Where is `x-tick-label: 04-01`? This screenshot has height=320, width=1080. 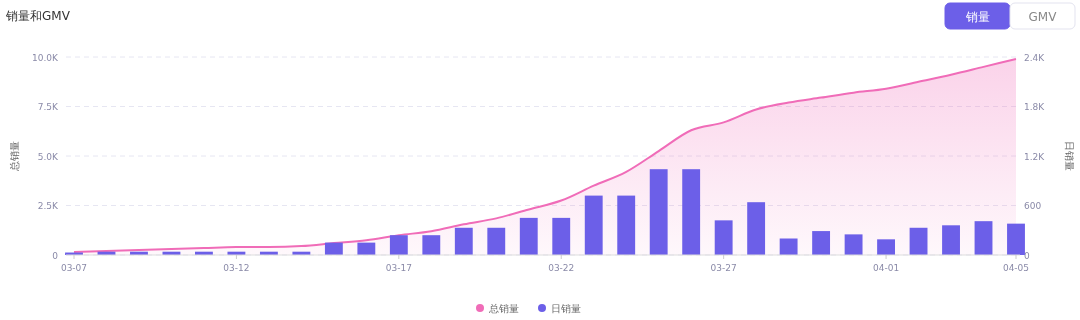
x-tick-label: 04-01 is located at coordinates (886, 268).